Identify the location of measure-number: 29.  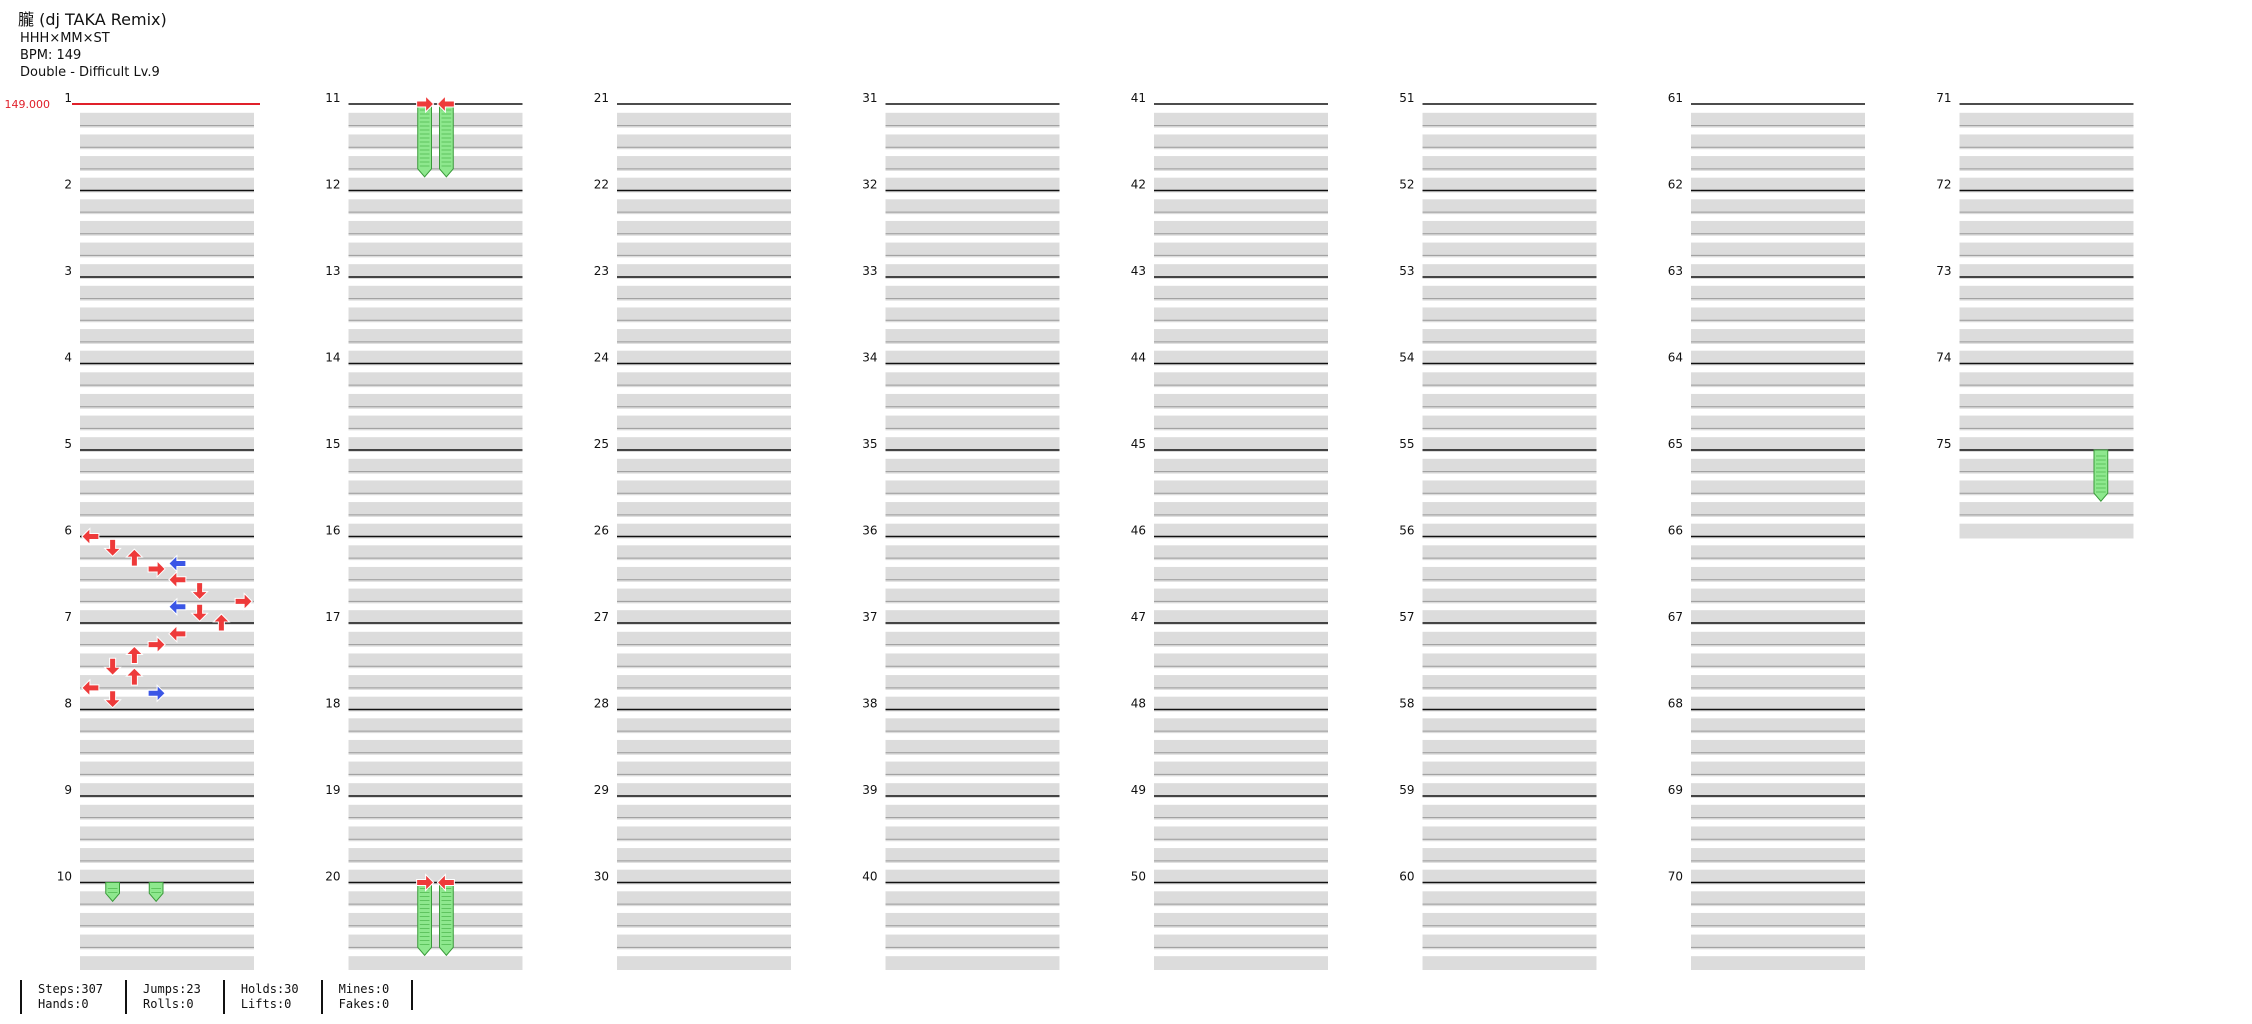
(601, 790).